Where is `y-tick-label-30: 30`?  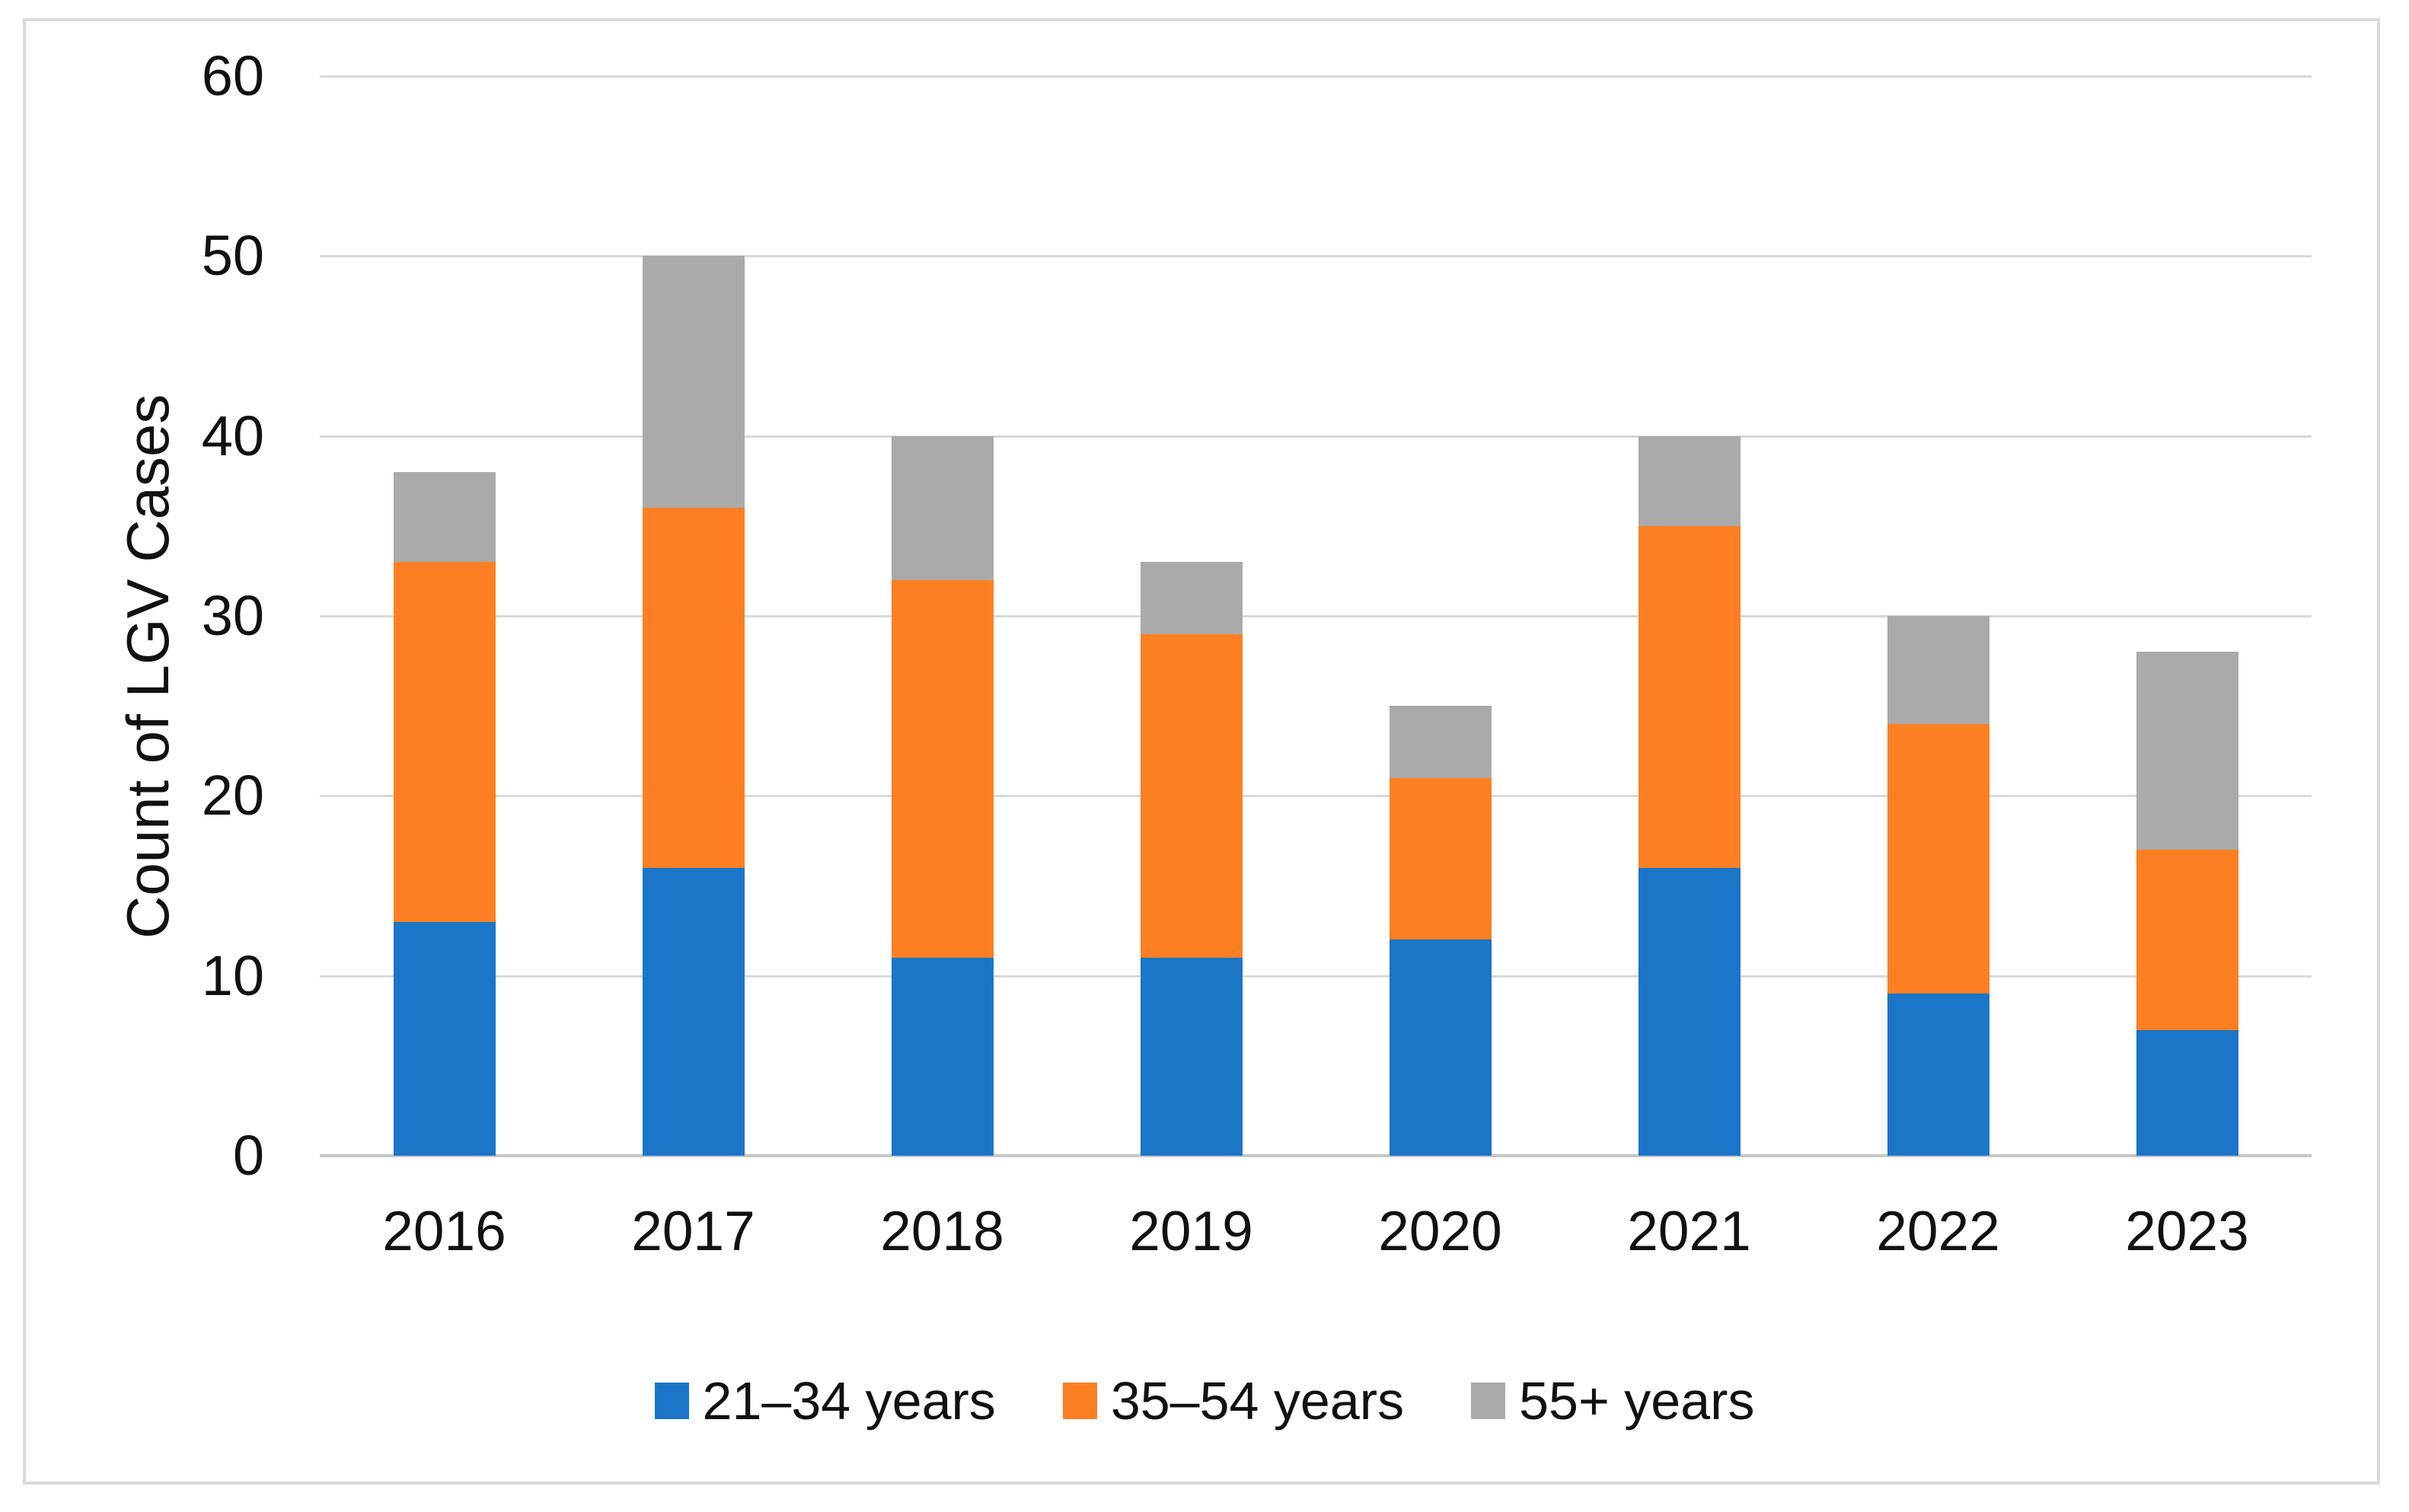
y-tick-label-30: 30 is located at coordinates (232, 615).